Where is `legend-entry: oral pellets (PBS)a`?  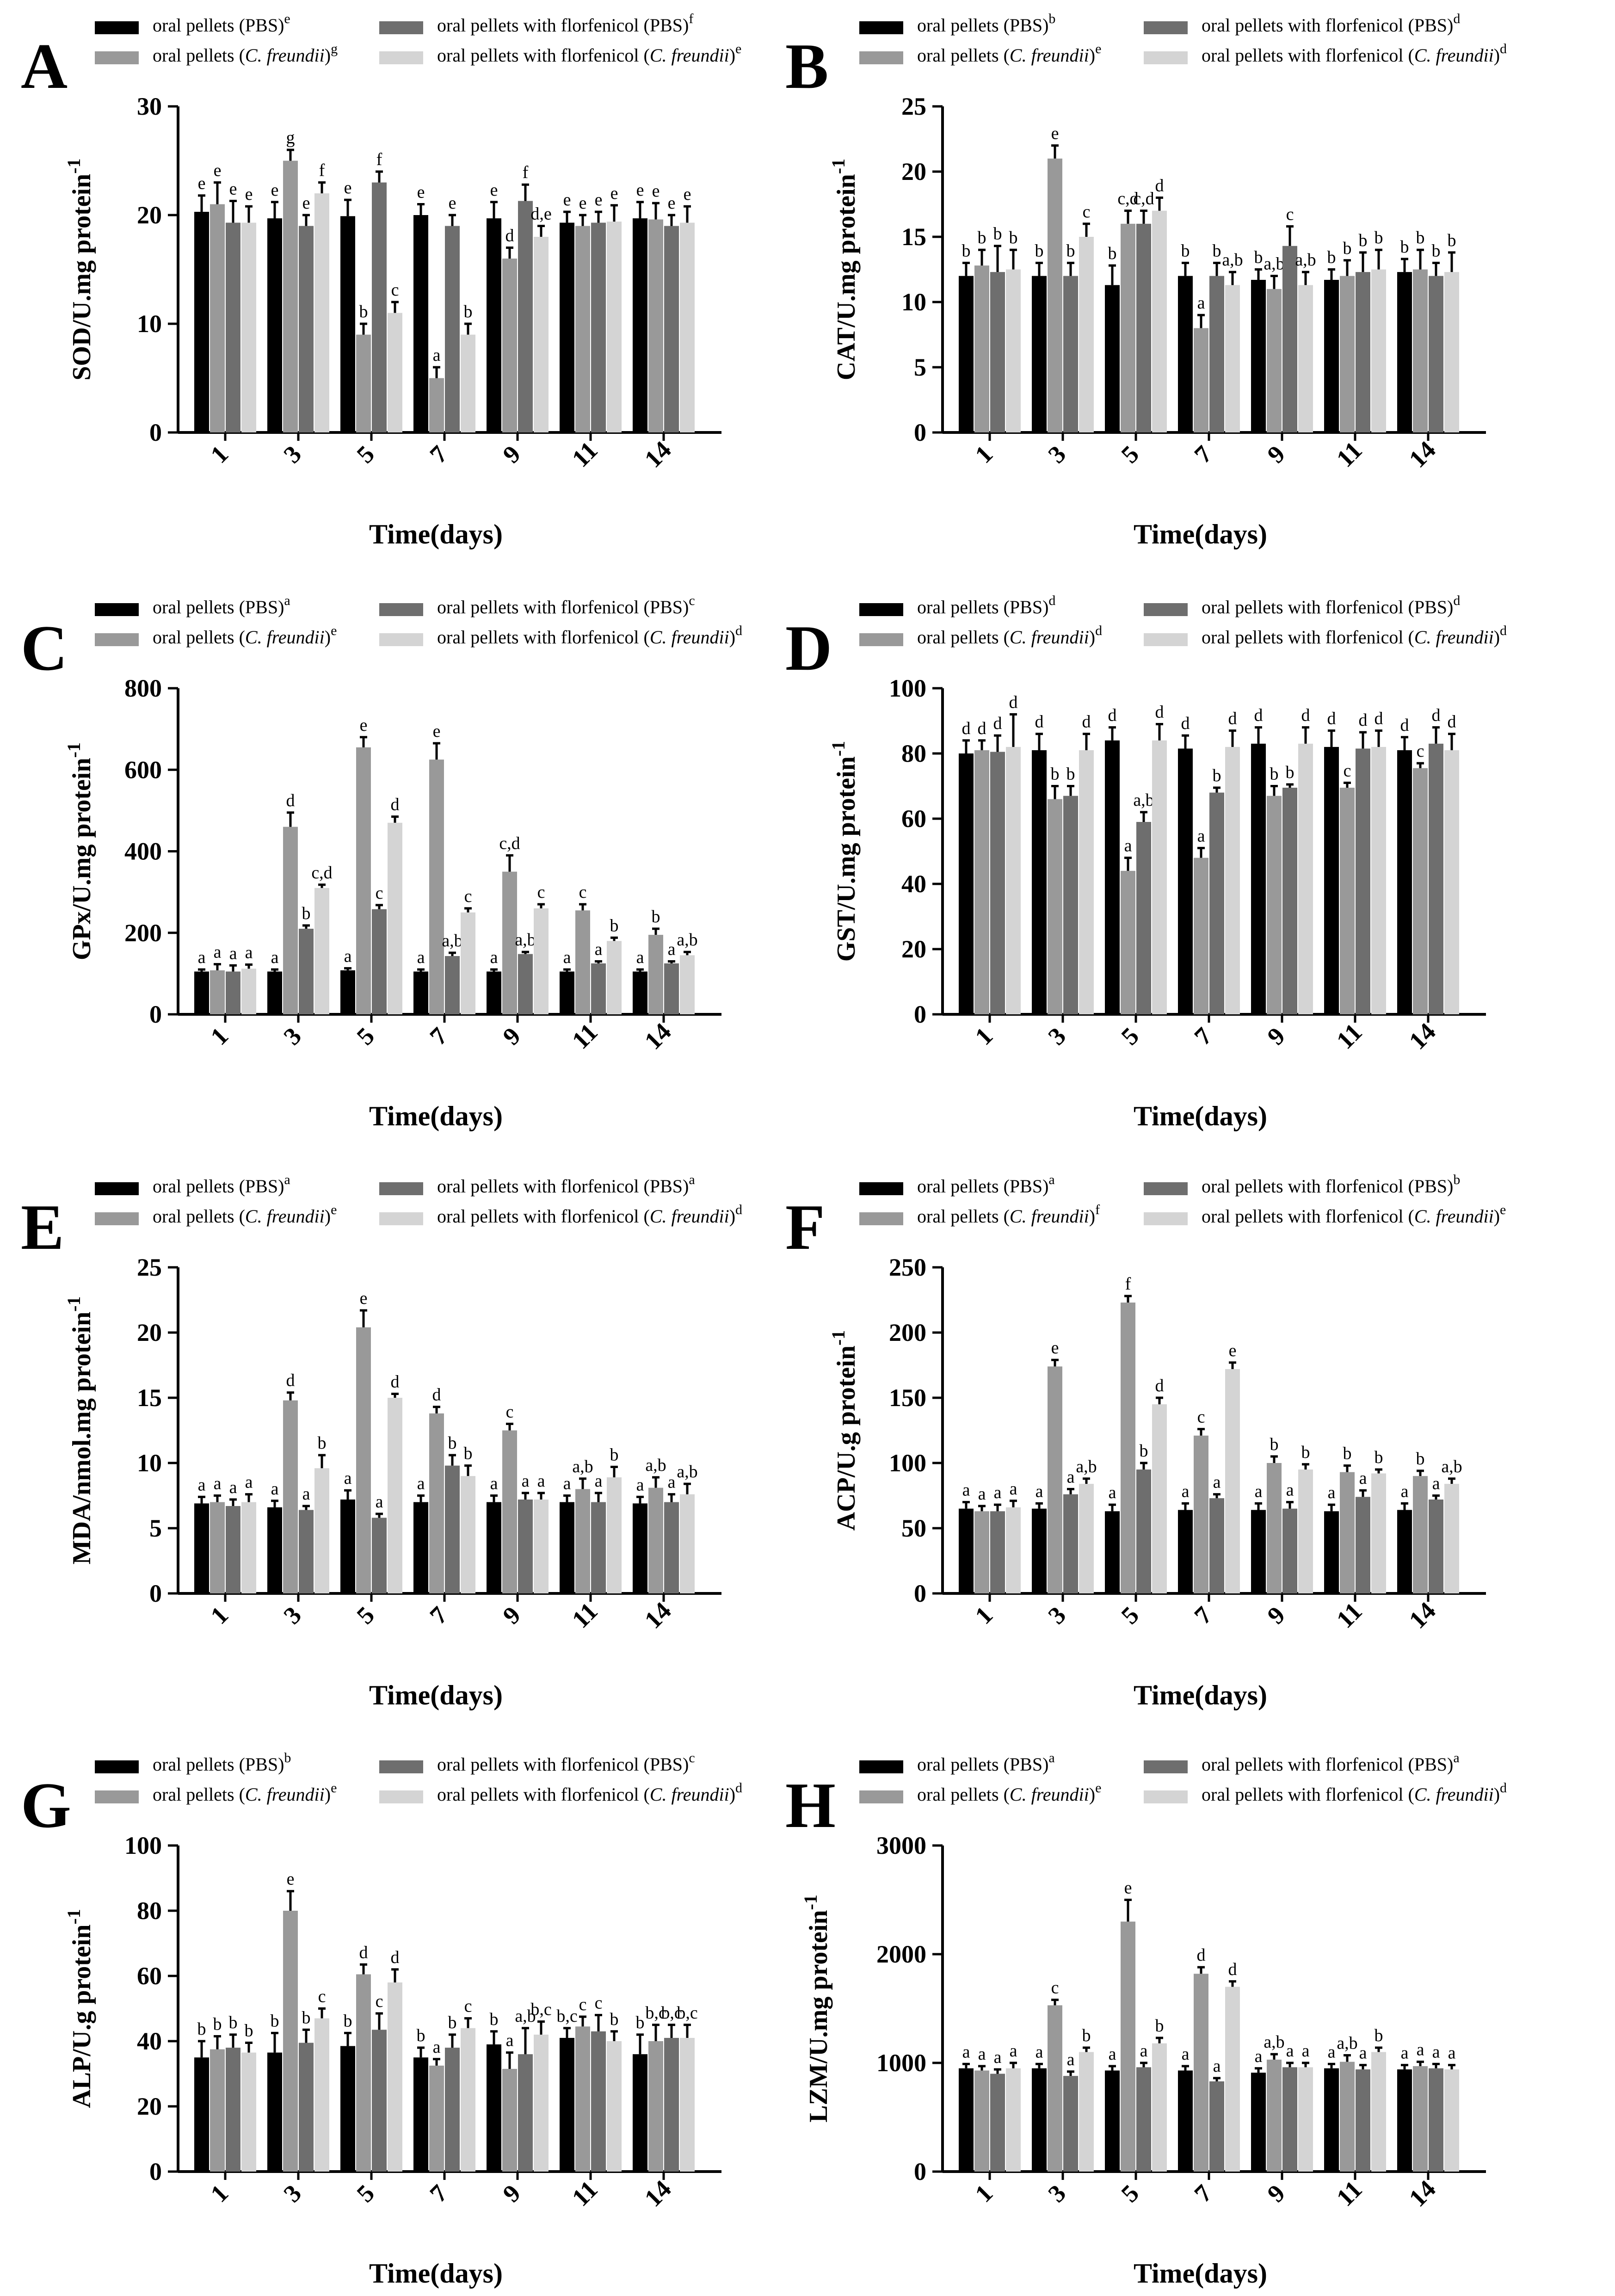 legend-entry: oral pellets (PBS)a is located at coordinates (192, 1184).